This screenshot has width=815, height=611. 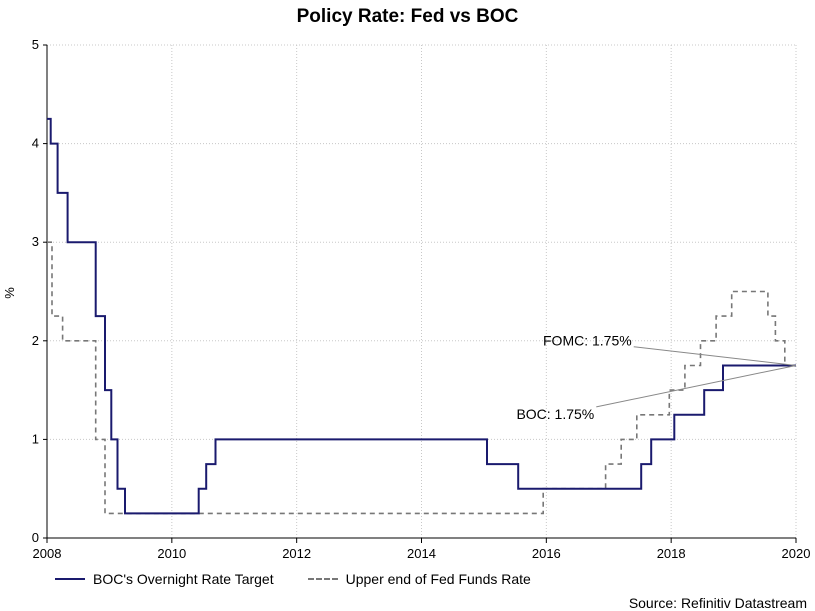 What do you see at coordinates (671, 553) in the screenshot?
I see `x-tick-label: 2018` at bounding box center [671, 553].